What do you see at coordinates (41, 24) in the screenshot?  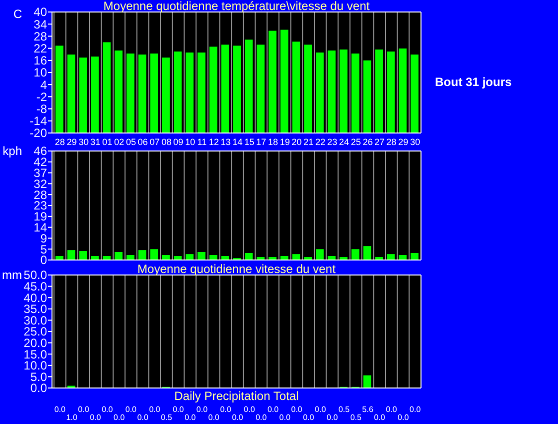 I see `y-tick-label: 34` at bounding box center [41, 24].